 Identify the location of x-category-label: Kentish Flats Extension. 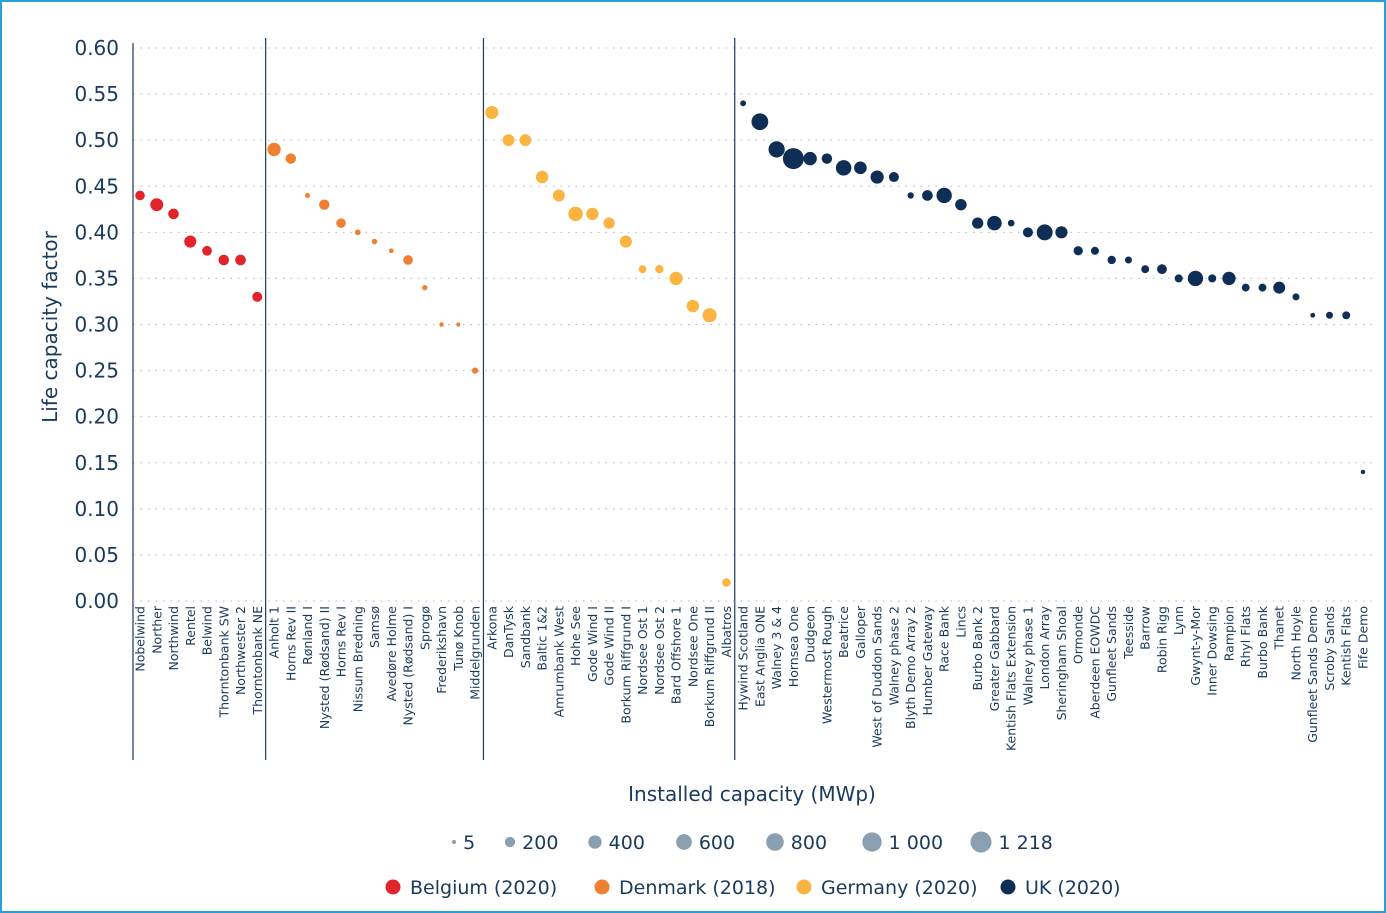
(1011, 678).